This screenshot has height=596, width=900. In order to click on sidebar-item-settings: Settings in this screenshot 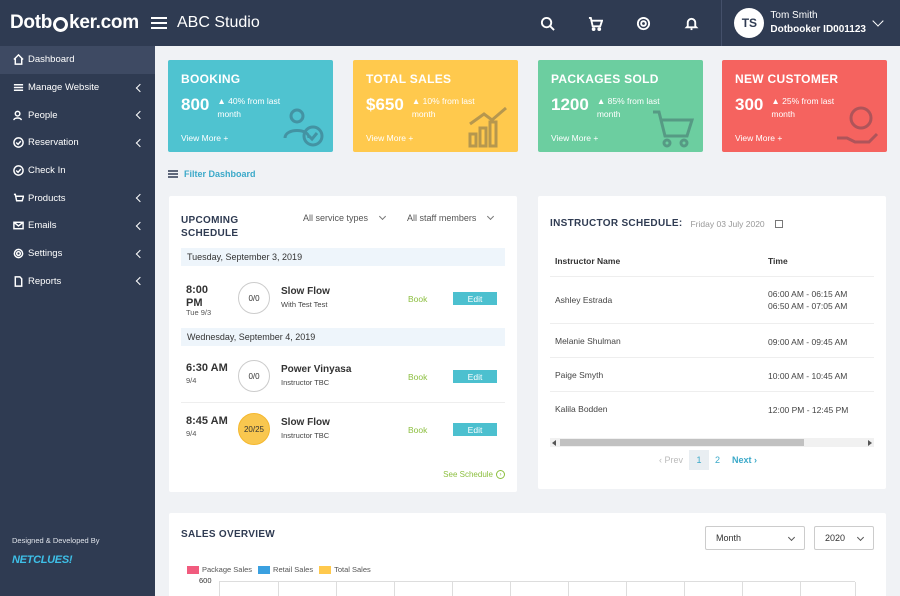, I will do `click(77, 254)`.